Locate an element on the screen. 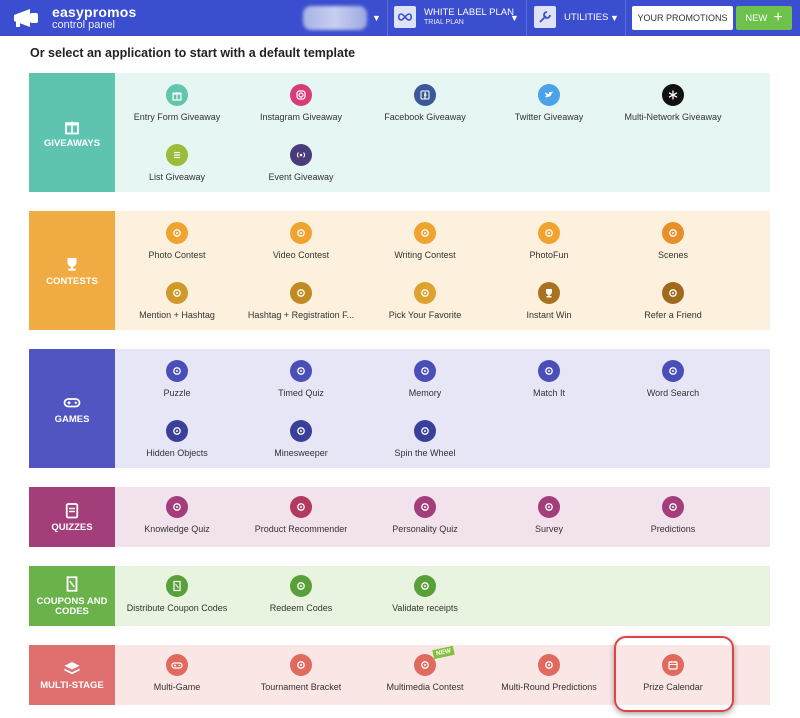 The height and width of the screenshot is (718, 800). app-twitter-giveaway: Twitter Giveaway is located at coordinates (549, 103).